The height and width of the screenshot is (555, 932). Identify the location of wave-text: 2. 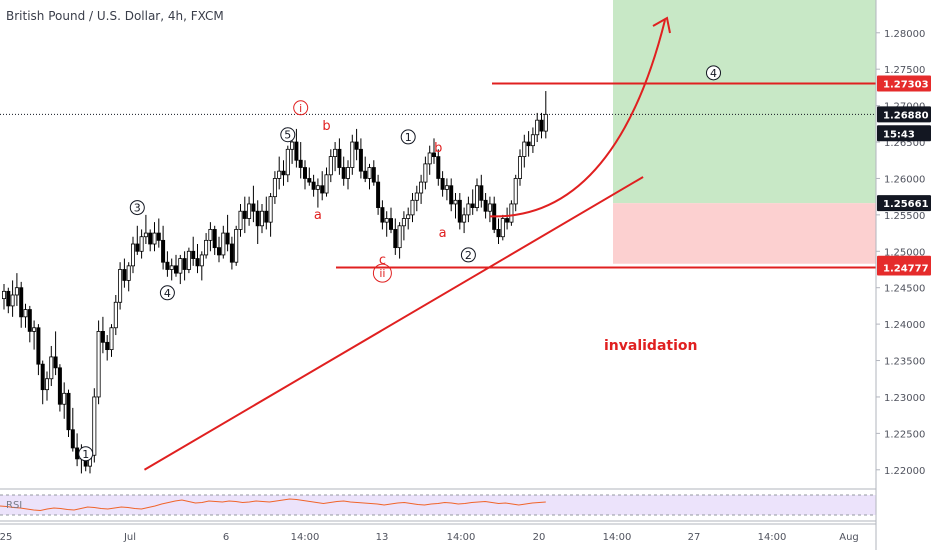
(468, 255).